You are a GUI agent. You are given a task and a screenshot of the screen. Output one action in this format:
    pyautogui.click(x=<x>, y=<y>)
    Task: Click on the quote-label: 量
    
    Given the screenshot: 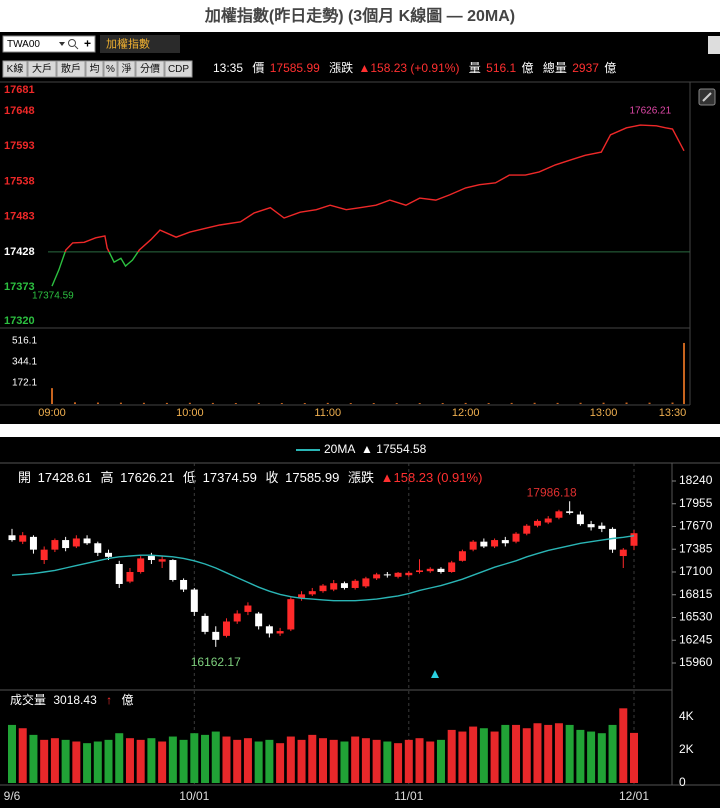 What is the action you would take?
    pyautogui.click(x=475, y=68)
    